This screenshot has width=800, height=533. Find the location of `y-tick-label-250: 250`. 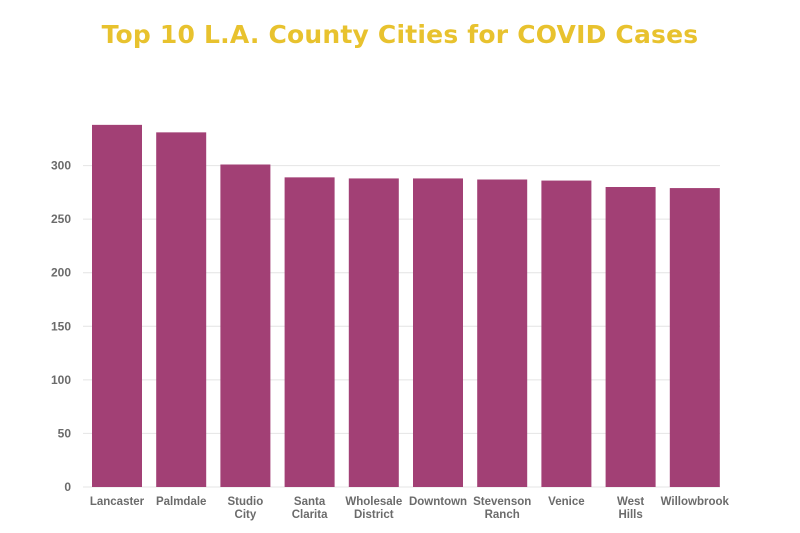

y-tick-label-250: 250 is located at coordinates (61, 219).